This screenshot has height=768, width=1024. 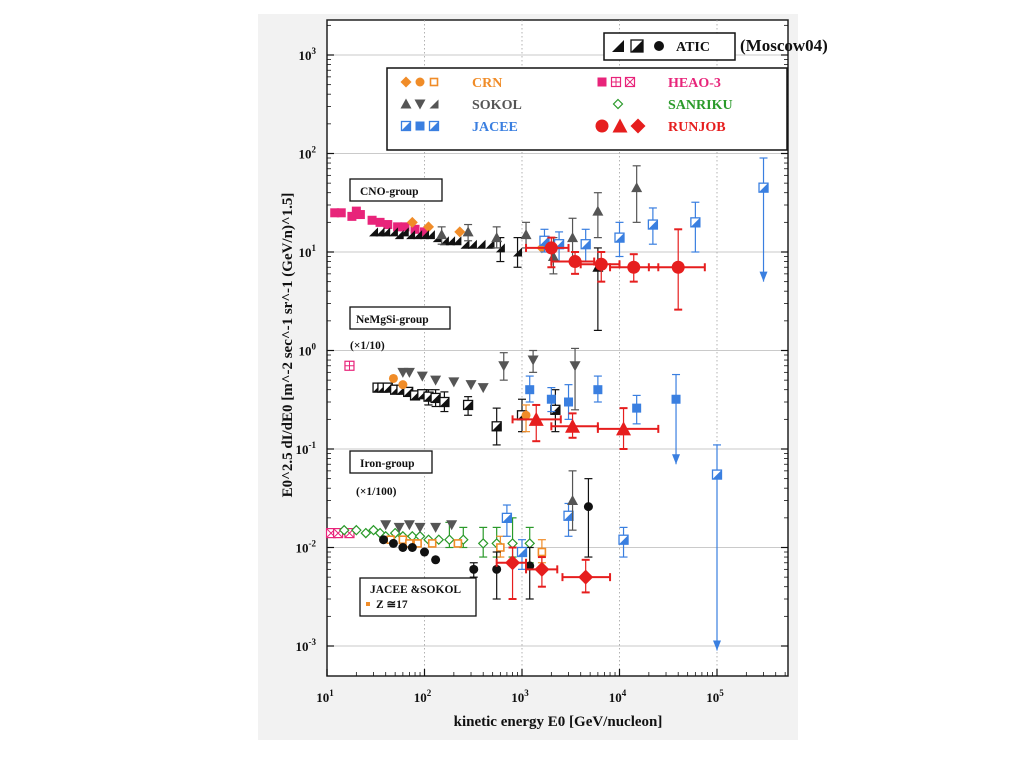 I want to click on legend-box, so click(x=587, y=109).